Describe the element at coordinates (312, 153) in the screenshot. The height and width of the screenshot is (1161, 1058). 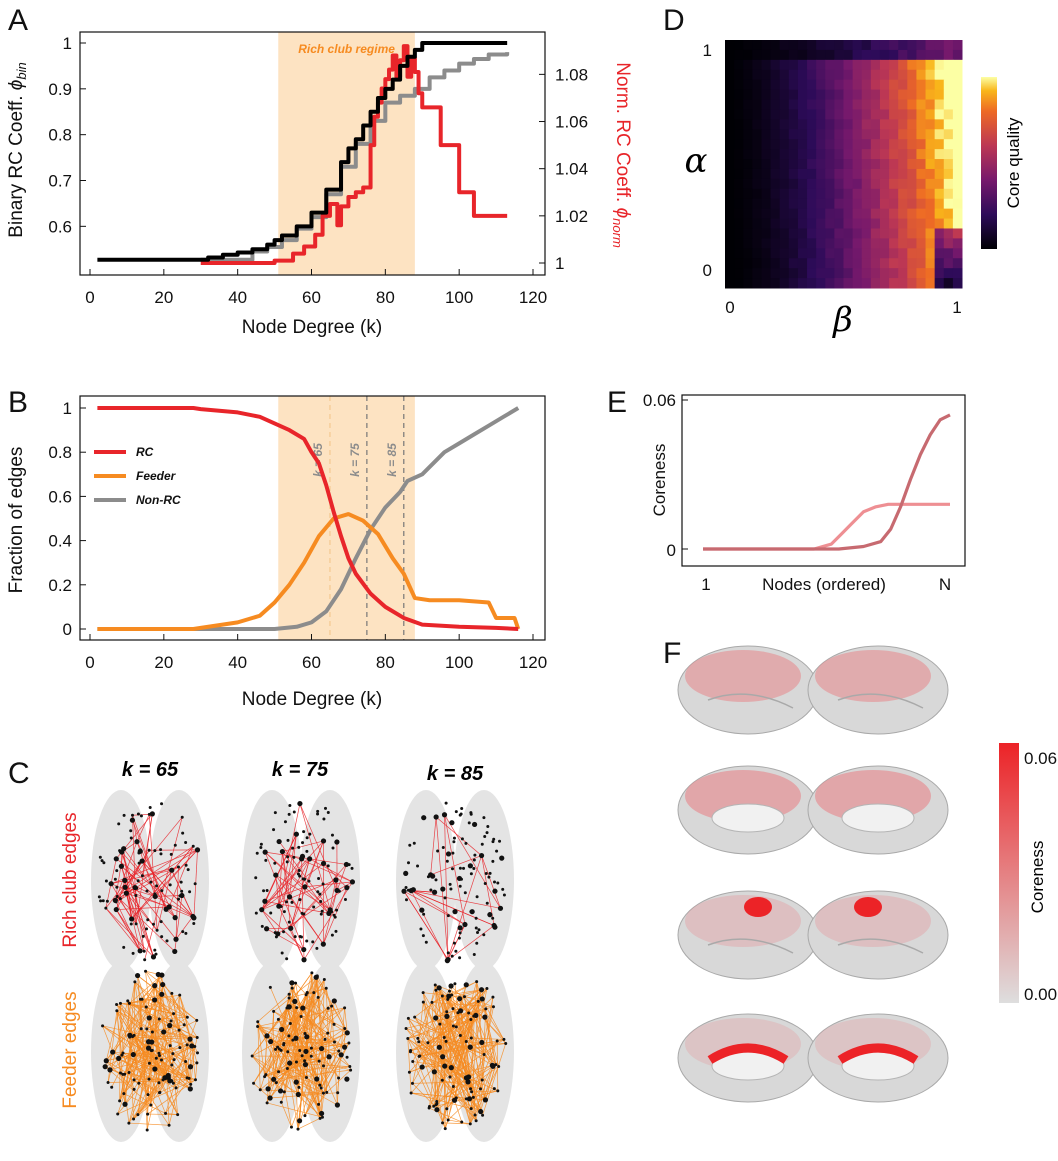
I see `panel-a-frame` at that location.